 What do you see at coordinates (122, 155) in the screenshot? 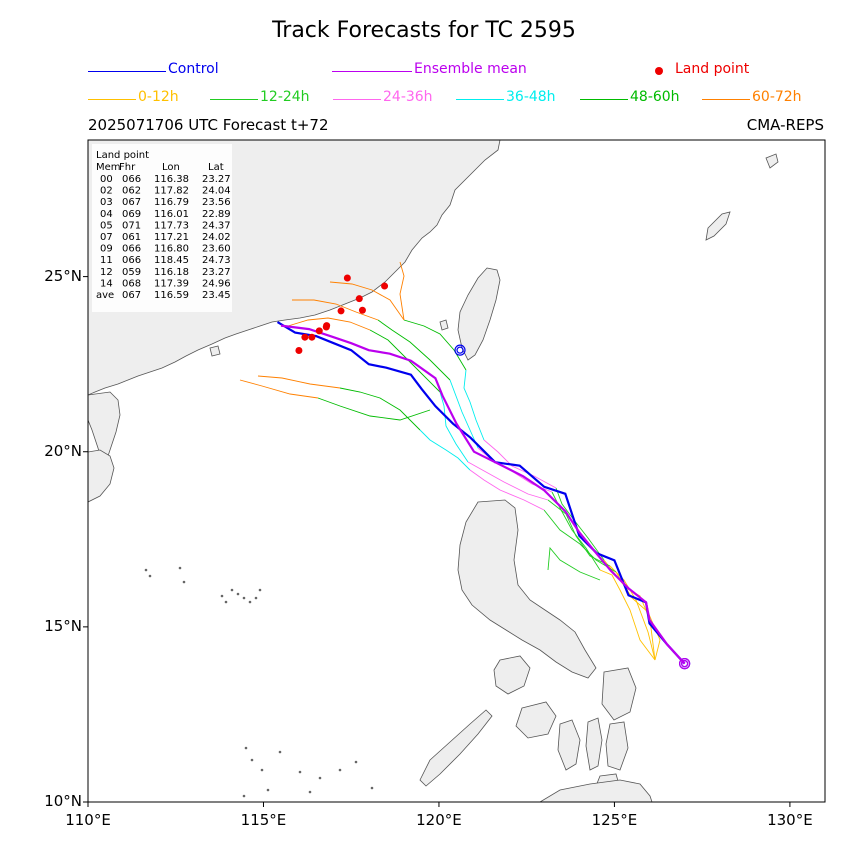
I see `land-table-title: Land point` at bounding box center [122, 155].